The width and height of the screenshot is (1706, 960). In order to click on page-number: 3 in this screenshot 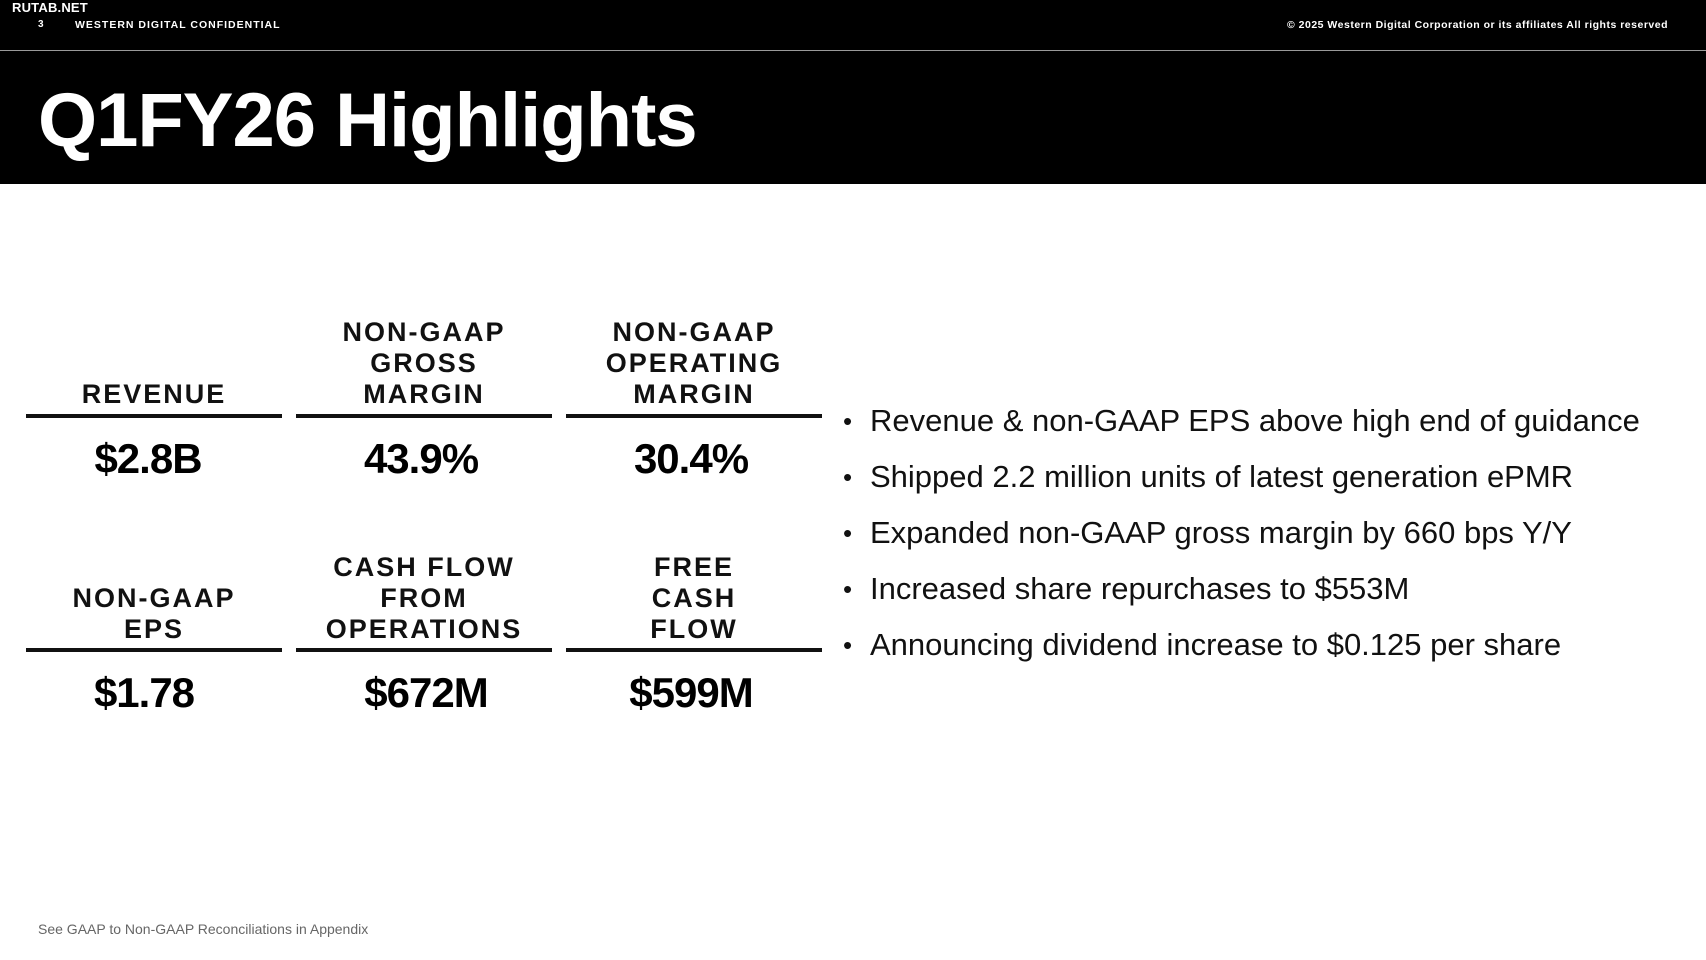, I will do `click(41, 24)`.